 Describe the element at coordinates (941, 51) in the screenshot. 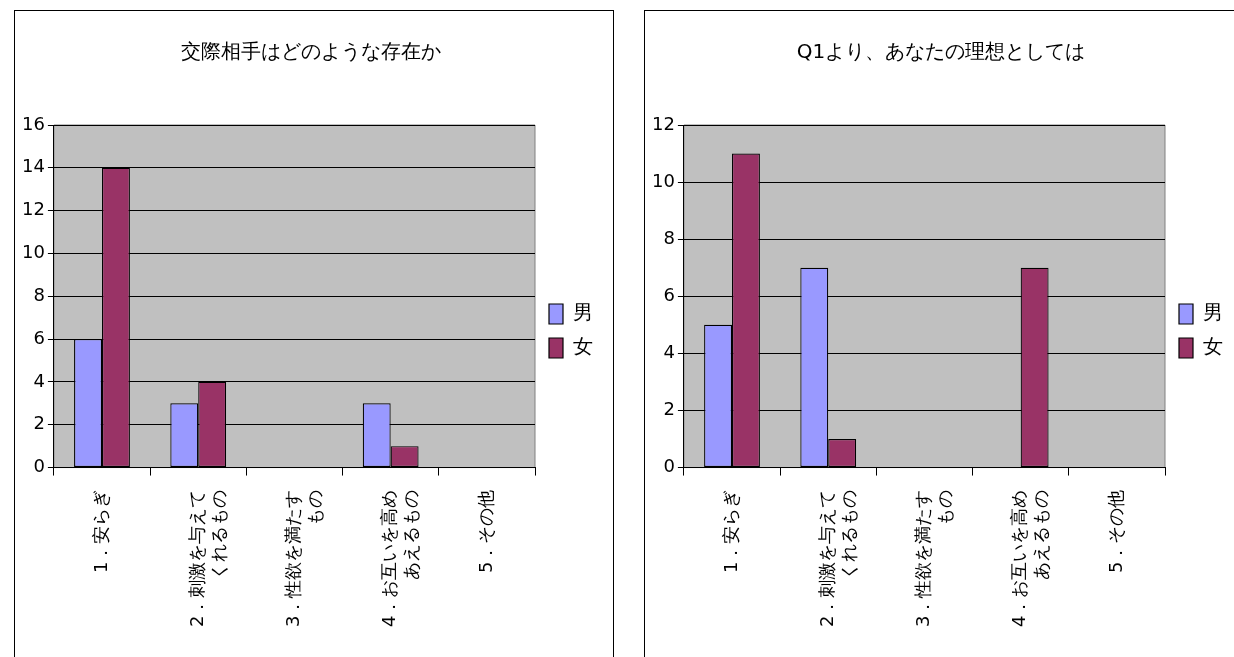

I see `chart-title: Q1より、あなたの理想としては` at that location.